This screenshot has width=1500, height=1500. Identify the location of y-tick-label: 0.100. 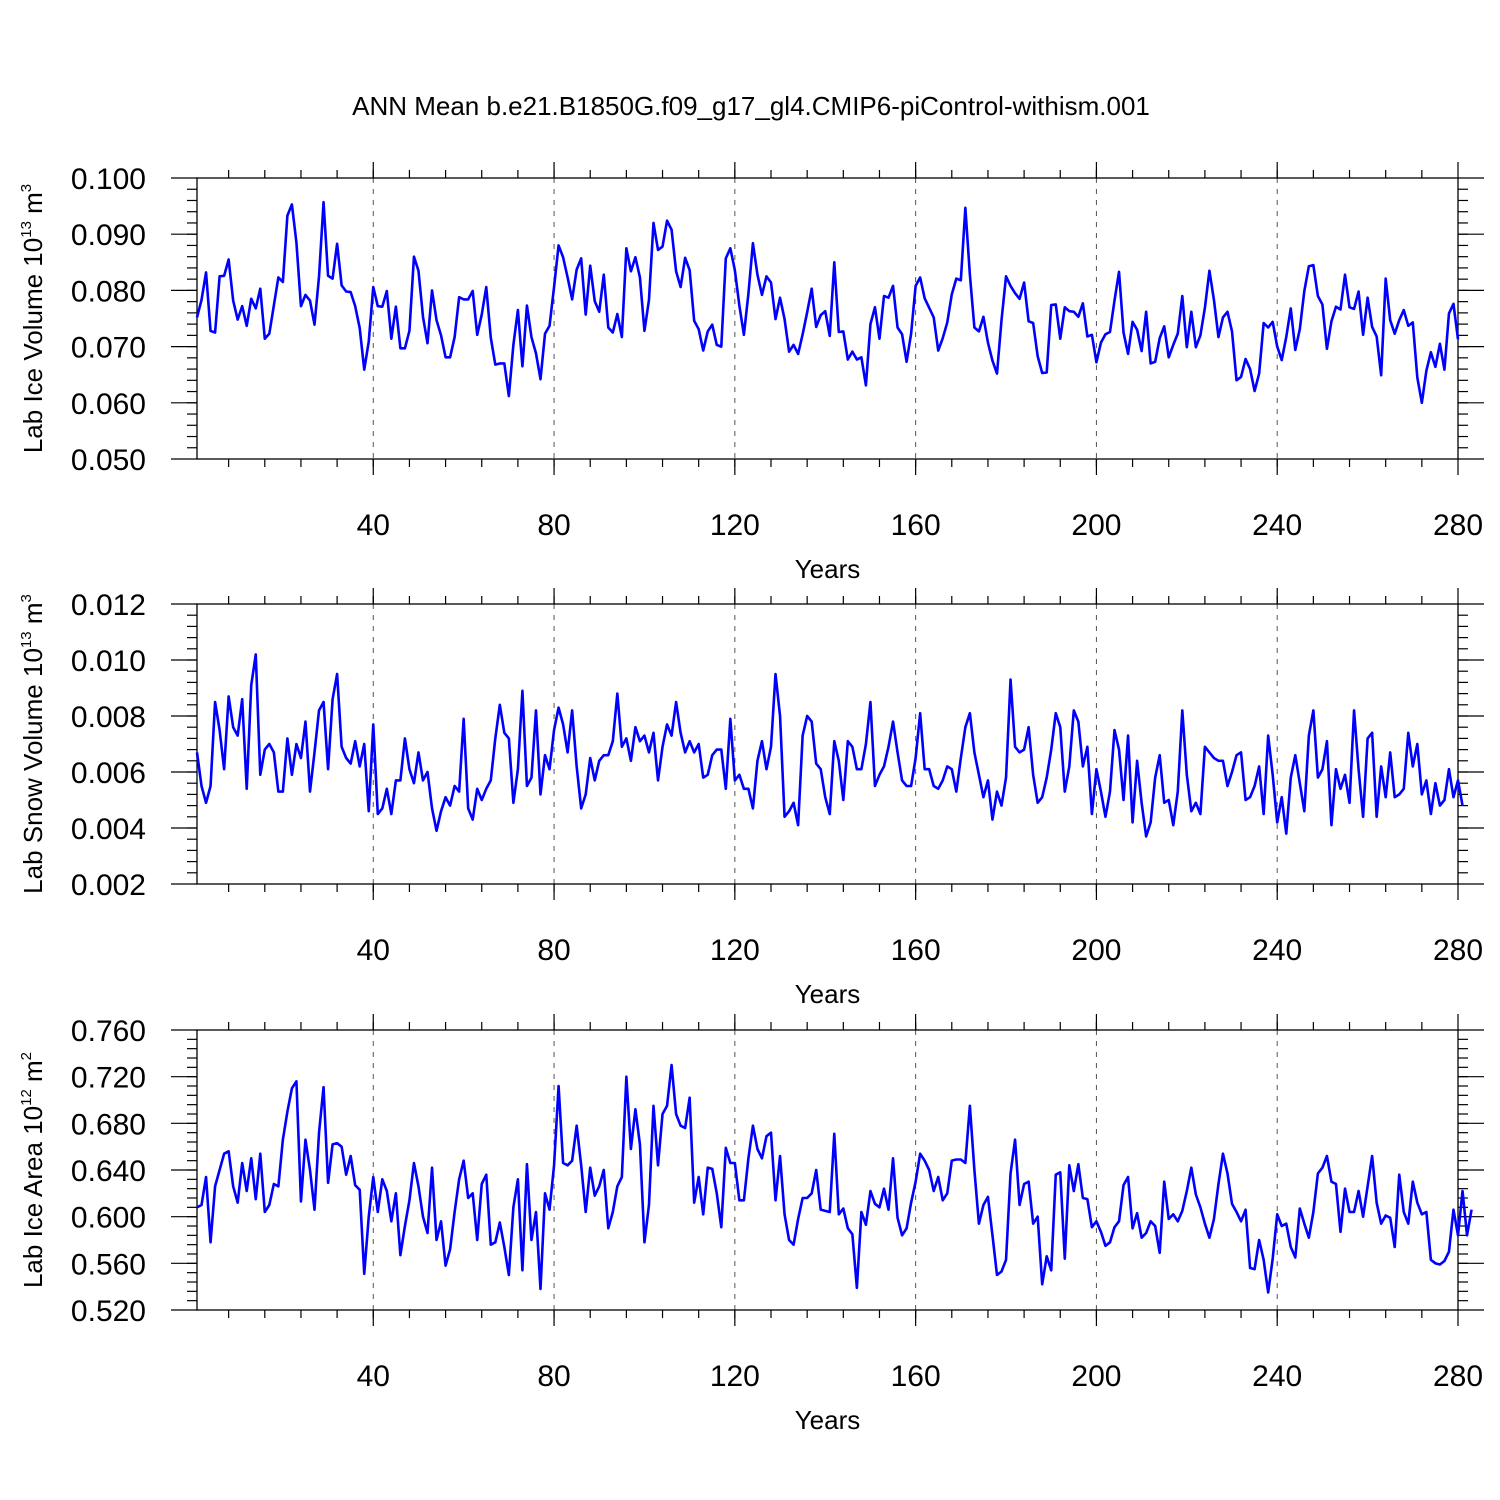
(108, 179).